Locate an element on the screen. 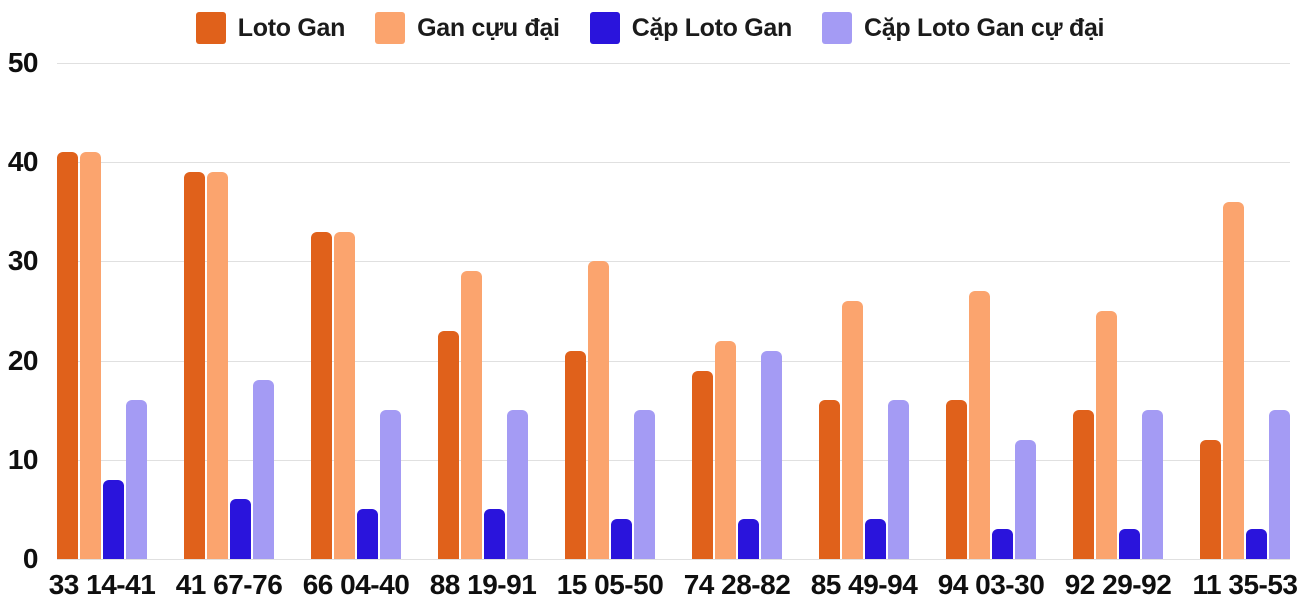 This screenshot has width=1300, height=600. legend-label: Cặp Loto Gan cự đại is located at coordinates (984, 27).